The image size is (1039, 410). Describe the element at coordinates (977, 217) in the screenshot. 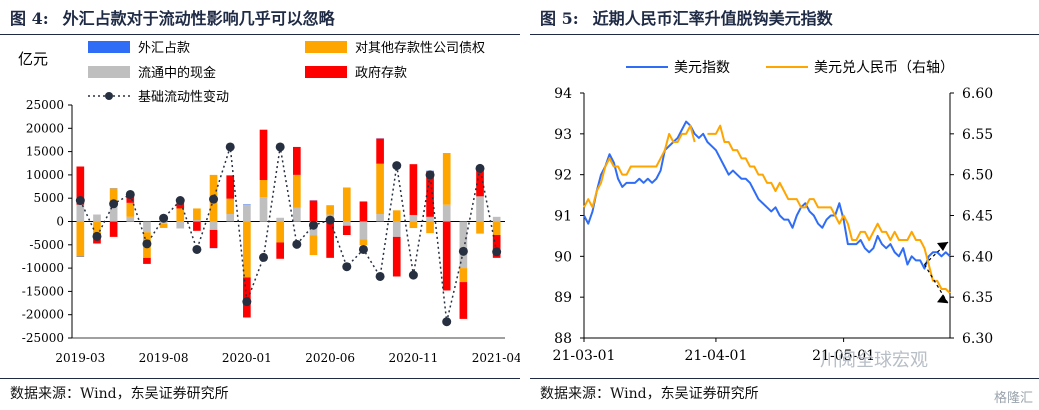

I see `right-y-tick-label-3: 6.45` at that location.